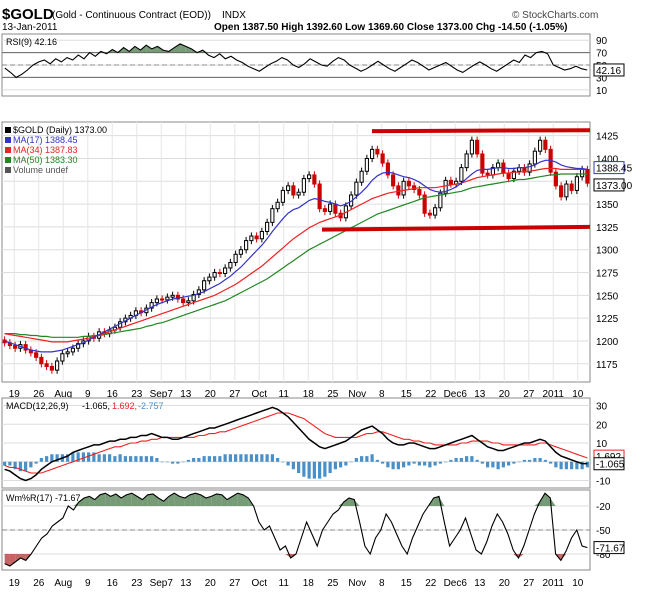  Describe the element at coordinates (309, 394) in the screenshot. I see `x-tick-label: 18` at that location.